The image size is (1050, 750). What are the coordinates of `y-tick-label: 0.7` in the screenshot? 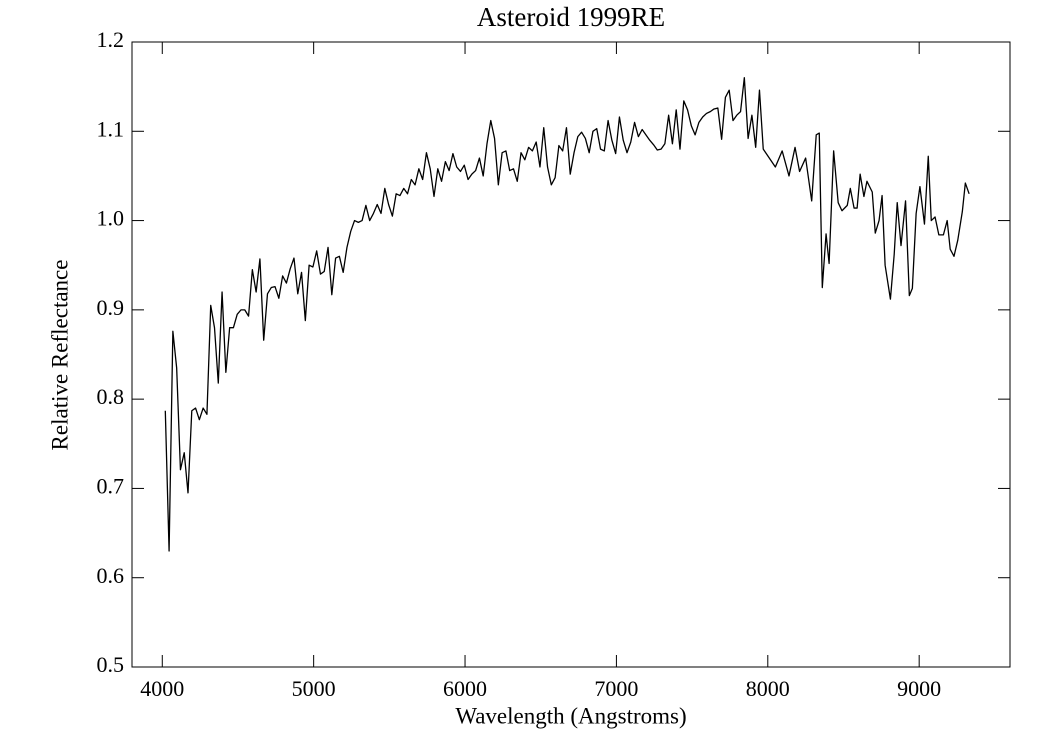 It's located at (111, 485).